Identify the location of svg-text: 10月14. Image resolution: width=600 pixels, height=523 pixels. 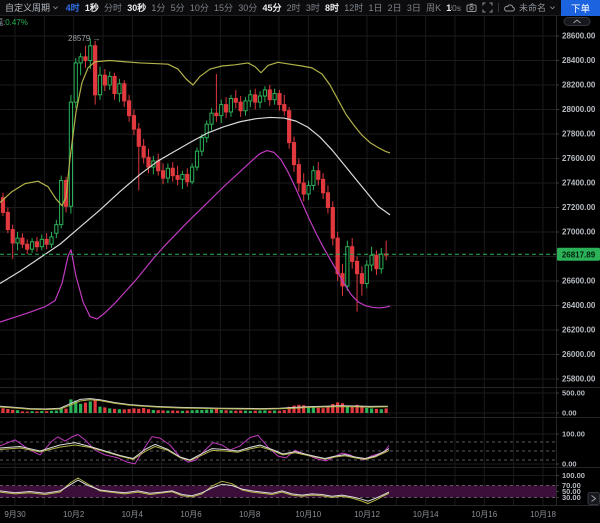
(426, 514).